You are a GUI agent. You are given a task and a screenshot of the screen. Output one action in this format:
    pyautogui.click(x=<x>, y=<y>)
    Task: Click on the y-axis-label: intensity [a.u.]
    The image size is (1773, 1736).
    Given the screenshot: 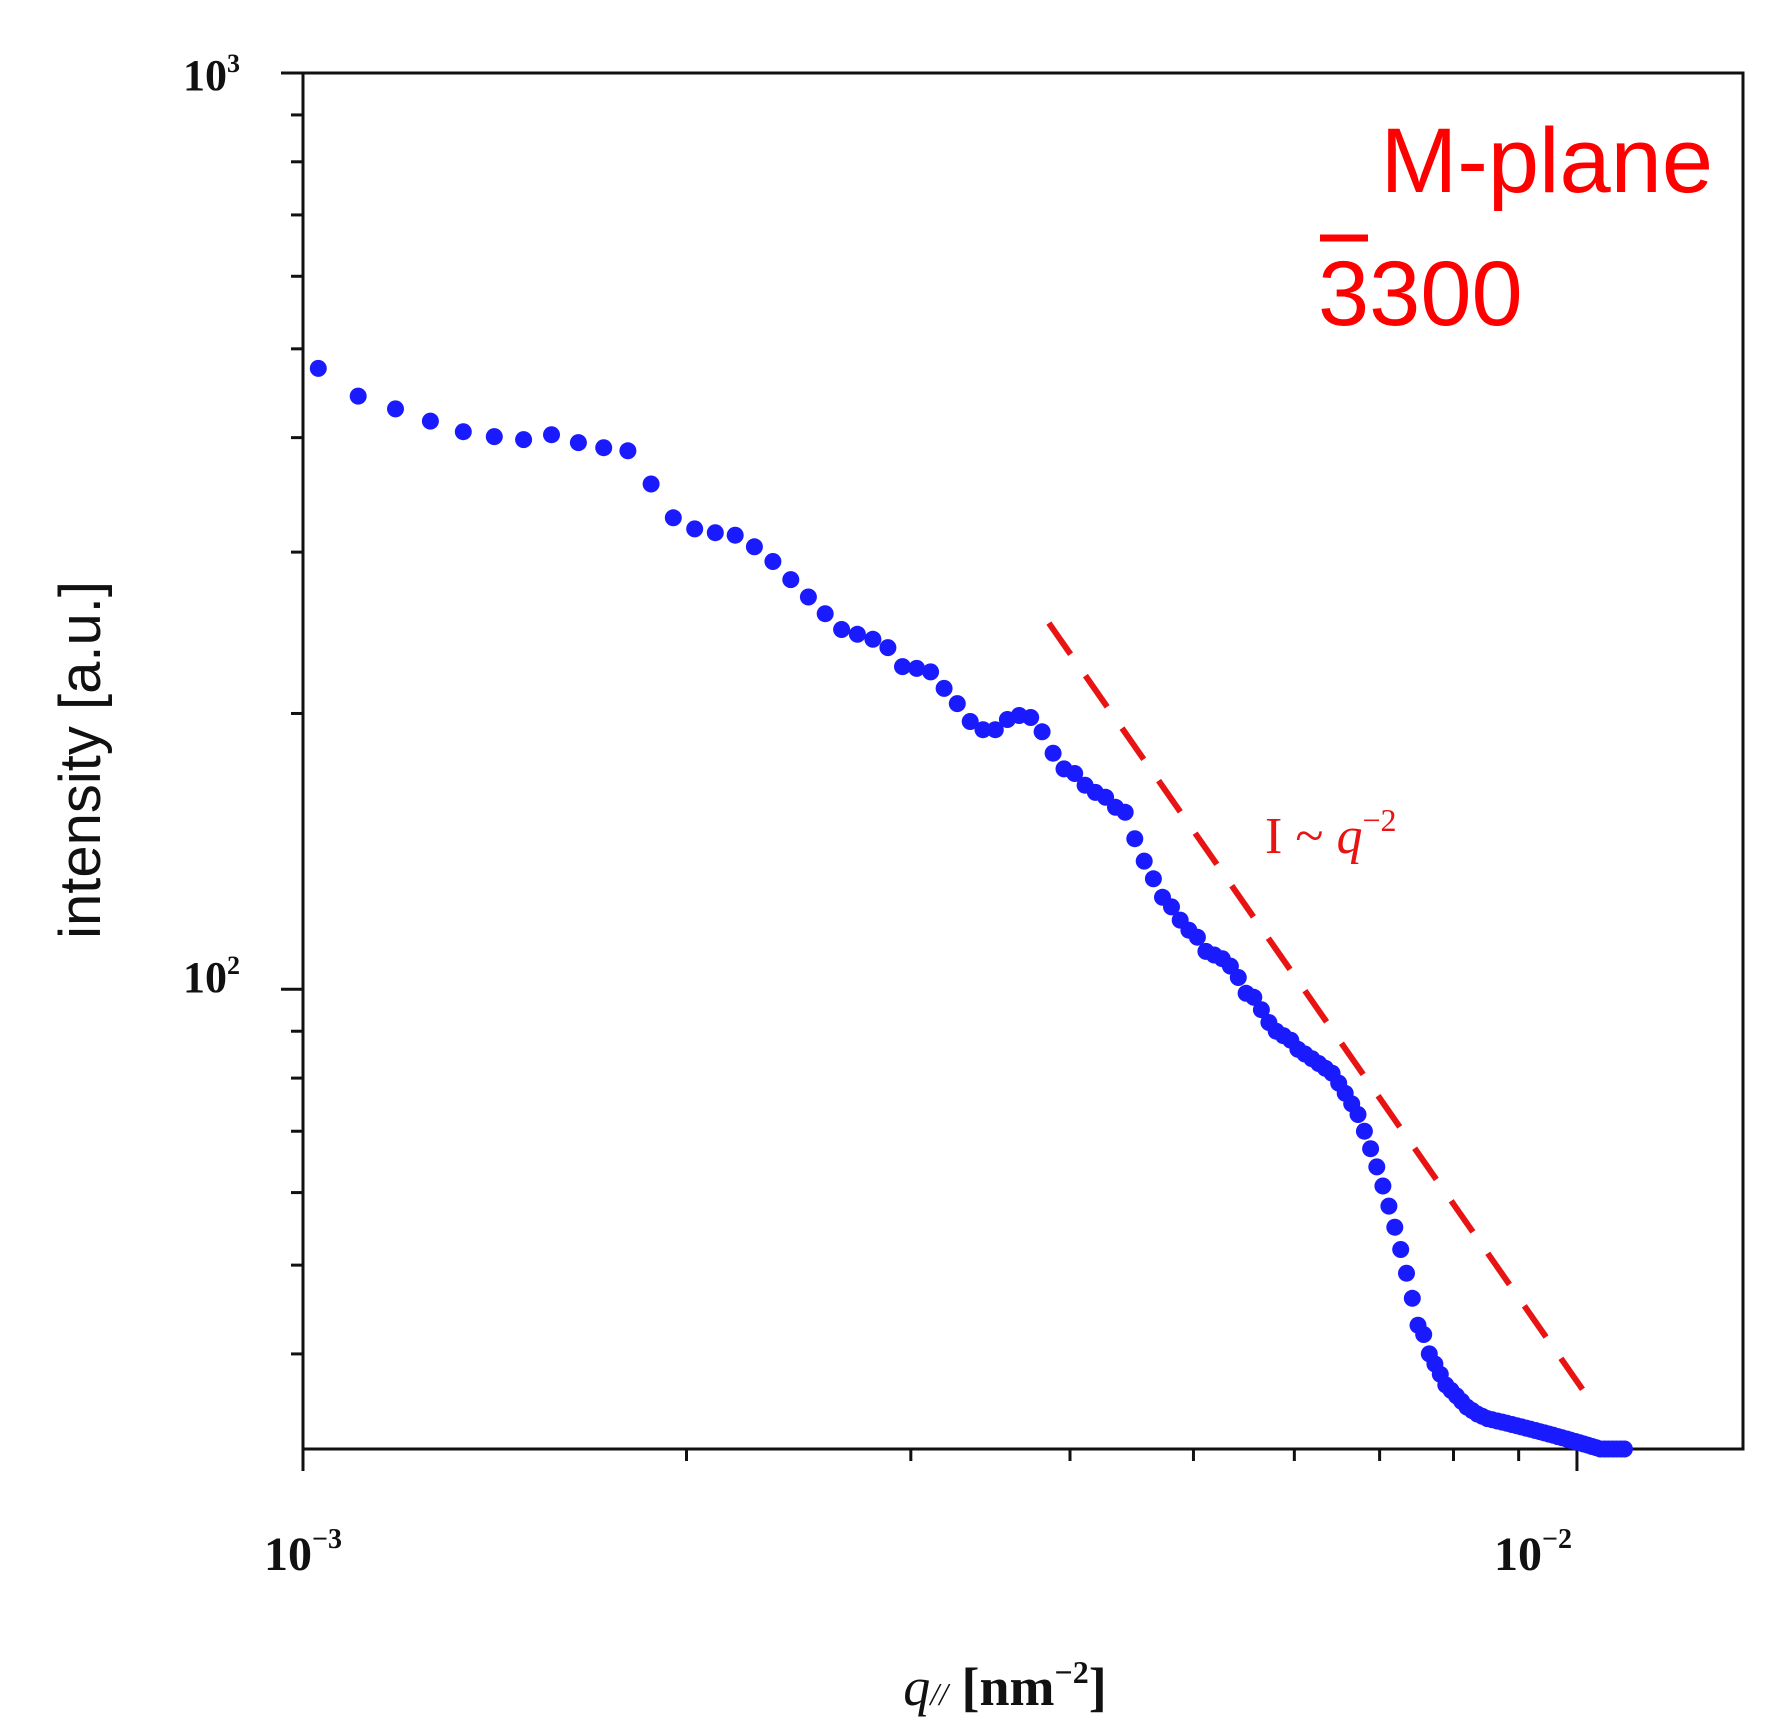 What is the action you would take?
    pyautogui.click(x=80, y=760)
    